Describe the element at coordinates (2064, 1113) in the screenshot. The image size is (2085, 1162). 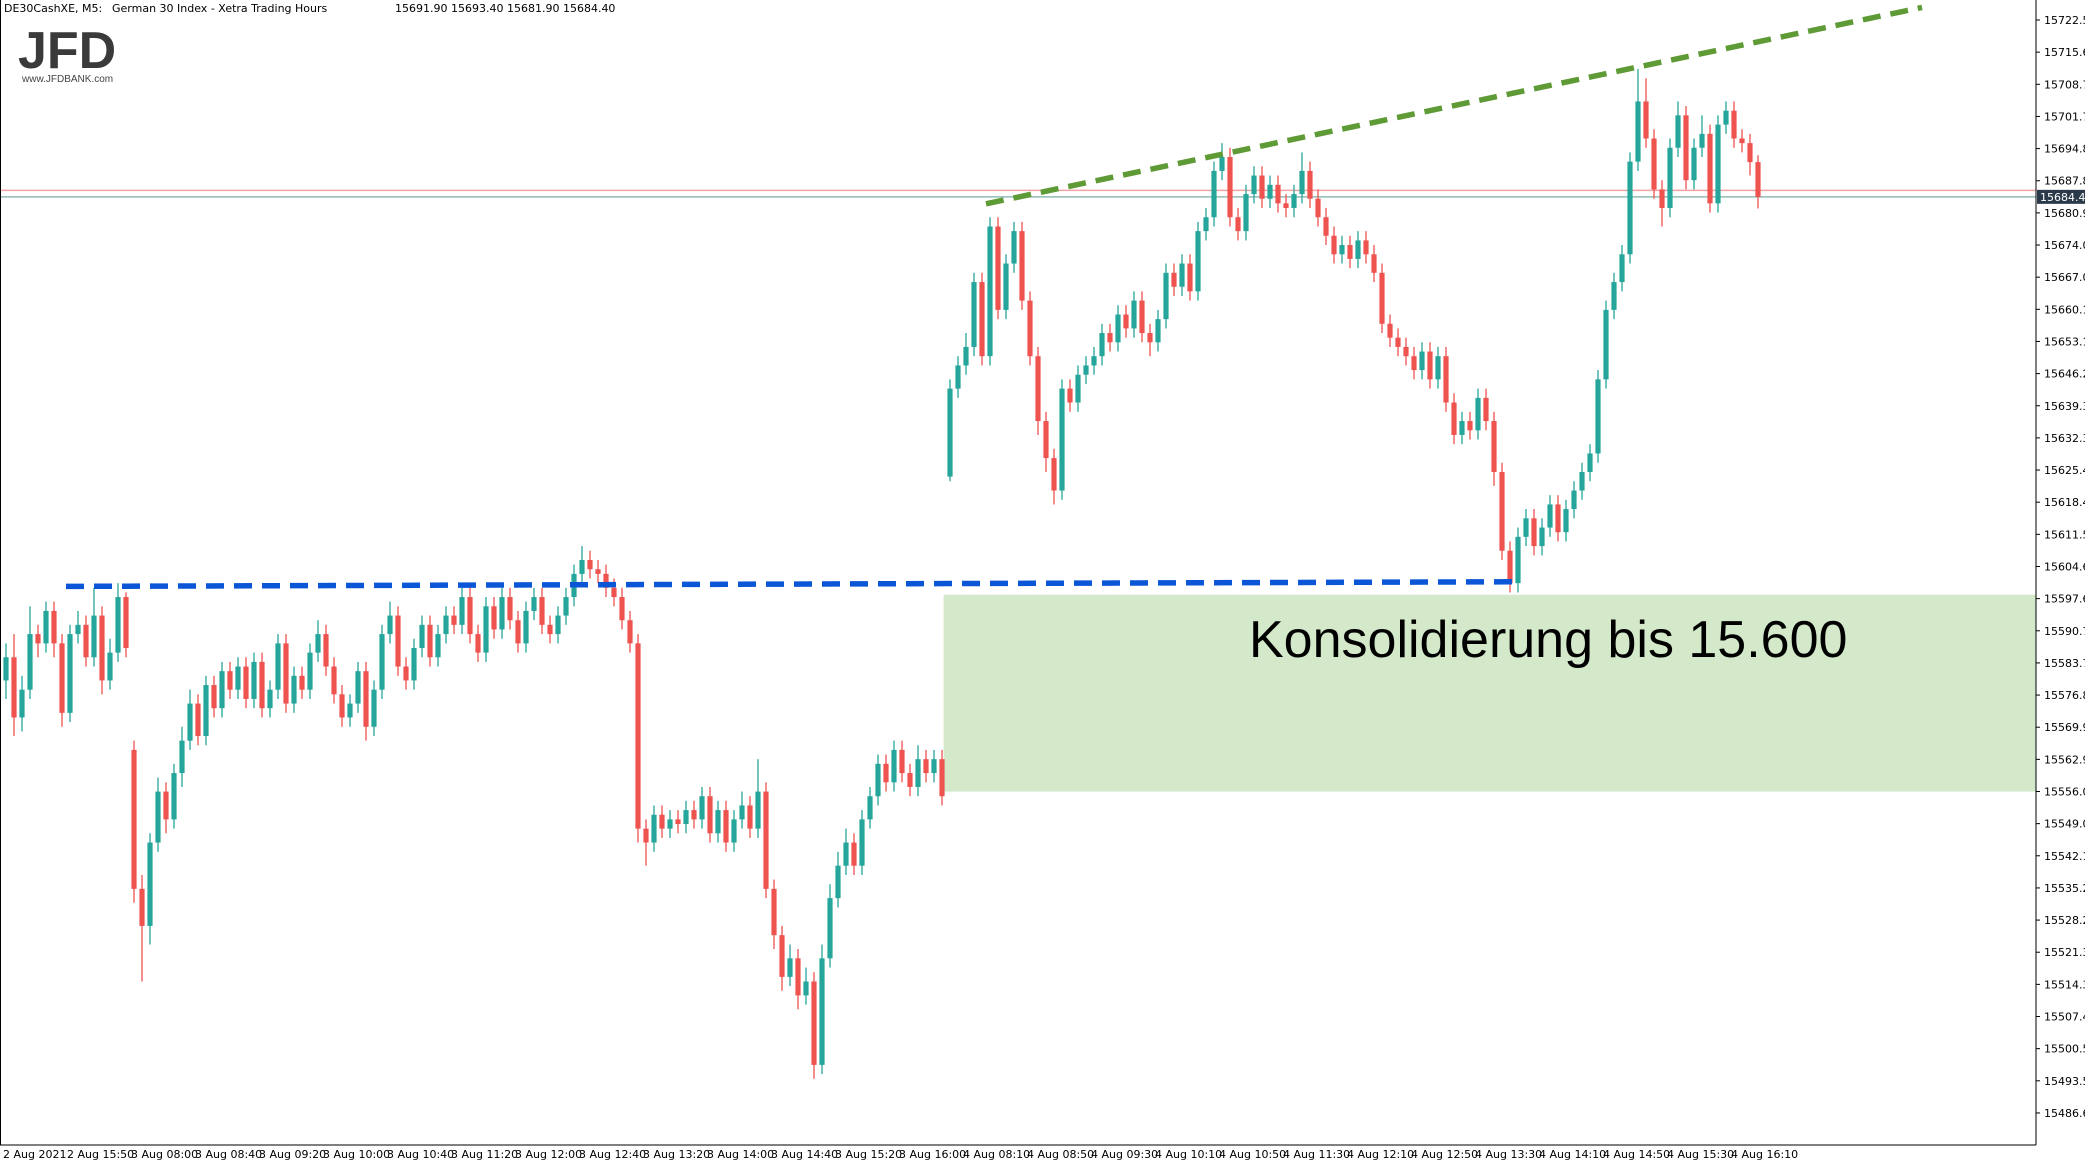
I see `y-tick-label: 15486.62` at that location.